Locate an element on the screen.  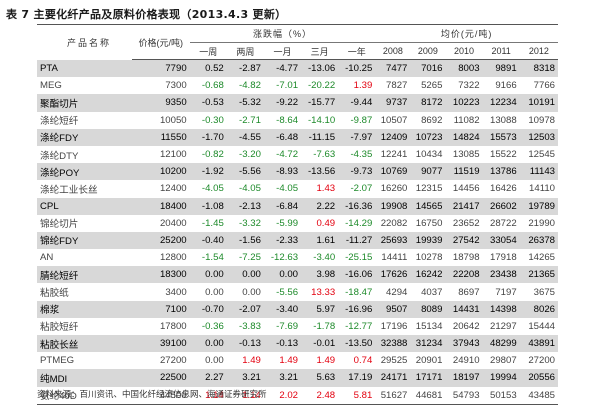
avg-price-cell: 12409 is located at coordinates (393, 137).